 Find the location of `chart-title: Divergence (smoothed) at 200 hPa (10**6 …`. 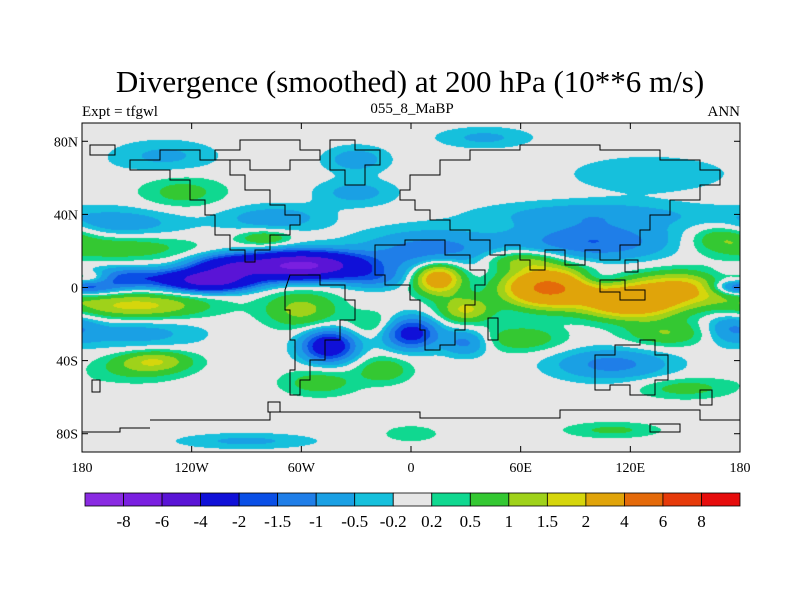

chart-title: Divergence (smoothed) at 200 hPa (10**6 … is located at coordinates (410, 81).